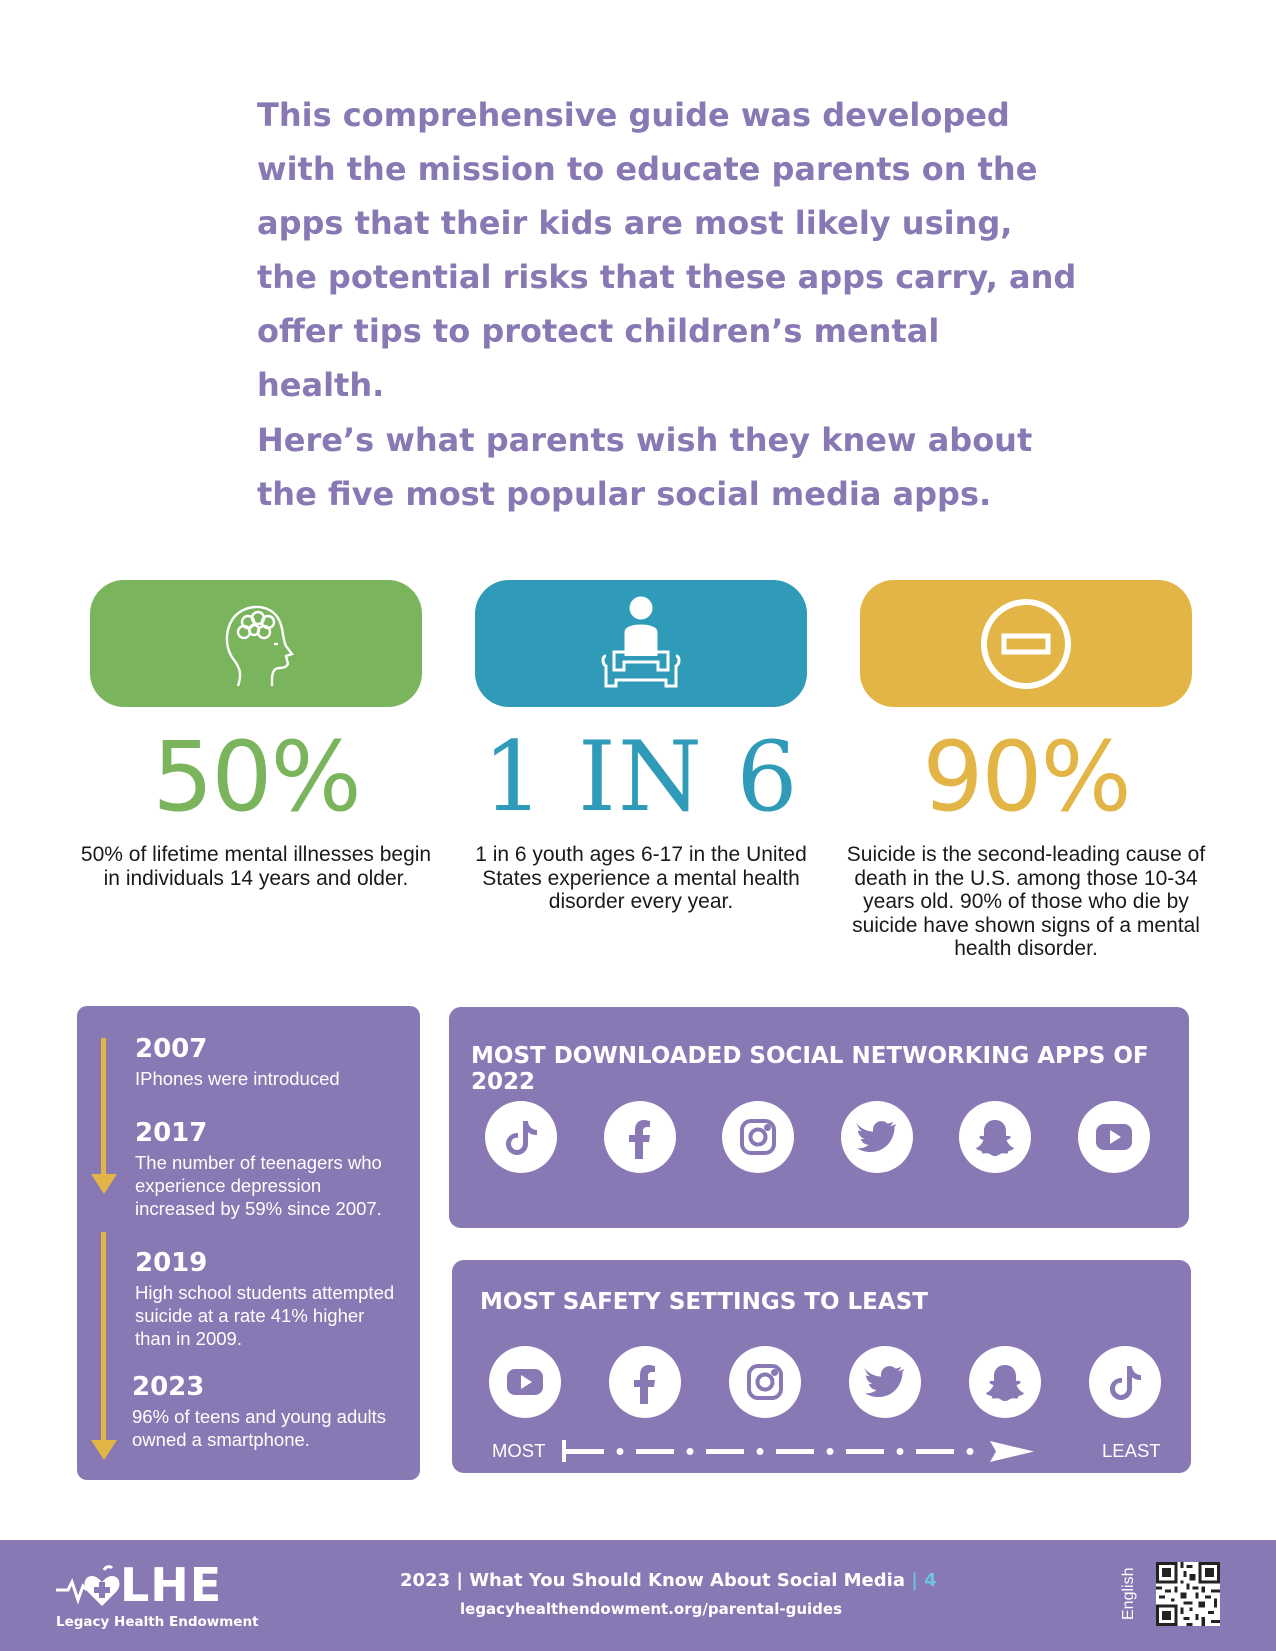  What do you see at coordinates (704, 1302) in the screenshot?
I see `panel-title: MOST SAFETY SETTINGS TO LEAST` at bounding box center [704, 1302].